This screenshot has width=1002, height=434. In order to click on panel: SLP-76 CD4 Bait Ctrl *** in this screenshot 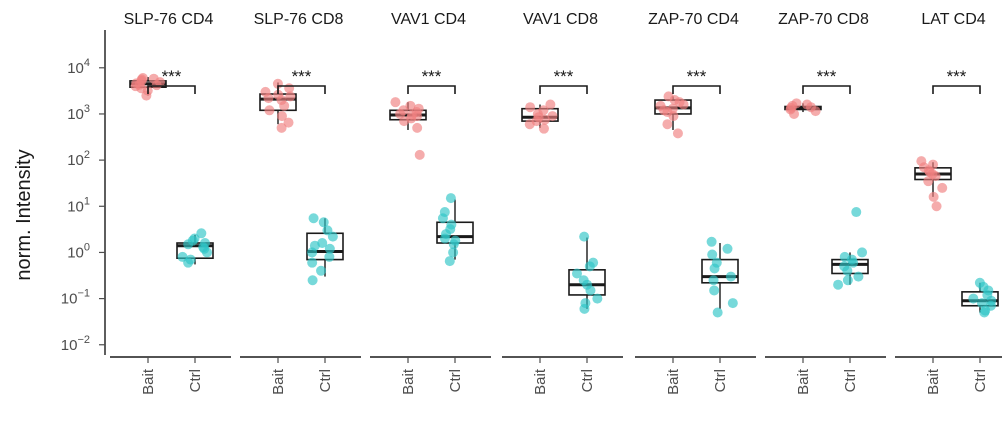, I will do `click(170, 203)`.